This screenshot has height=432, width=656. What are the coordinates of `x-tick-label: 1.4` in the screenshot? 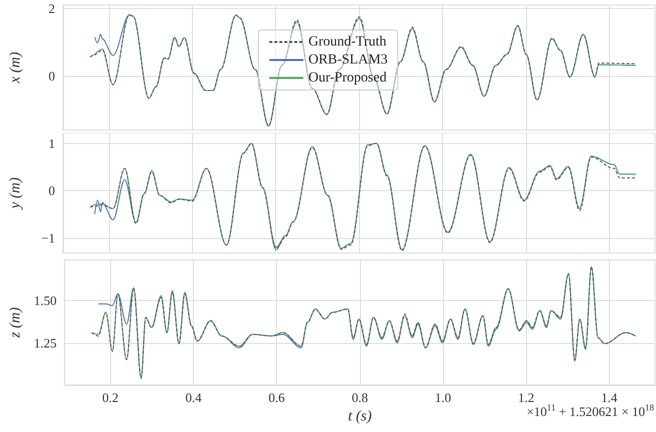 It's located at (609, 397).